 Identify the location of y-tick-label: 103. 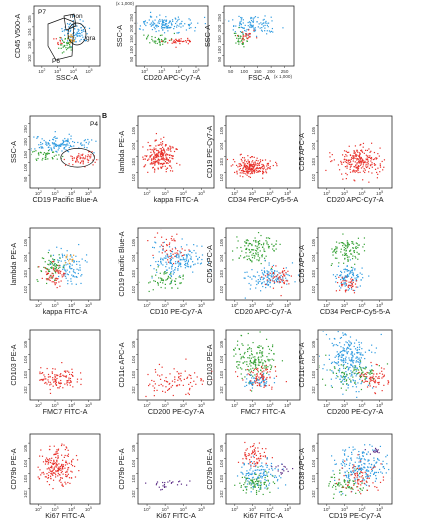
(25, 375).